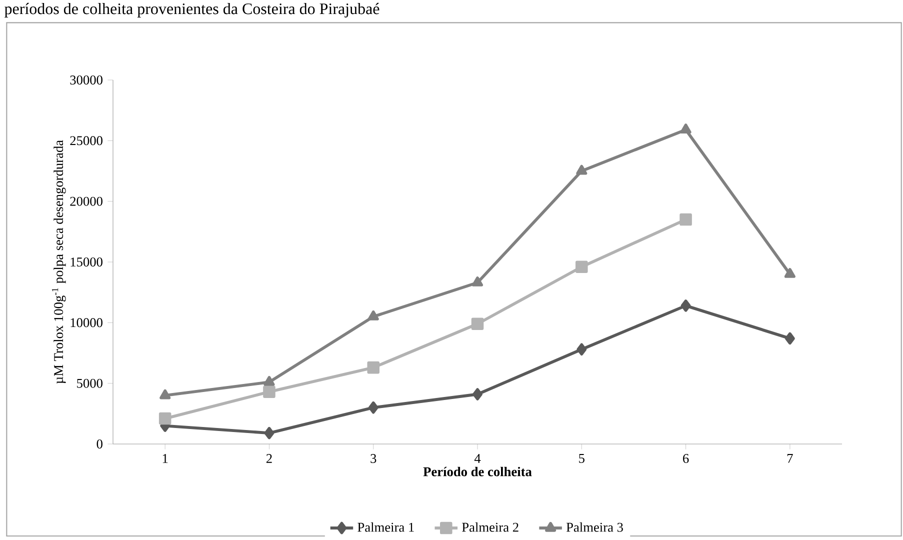 This screenshot has width=903, height=540. Describe the element at coordinates (86, 141) in the screenshot. I see `y-tick-label: 25000` at that location.